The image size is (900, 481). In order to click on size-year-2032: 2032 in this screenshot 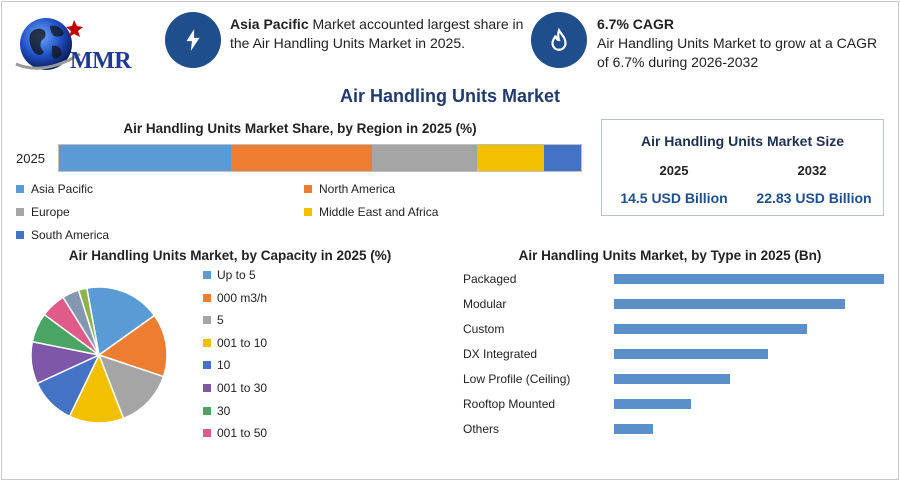, I will do `click(812, 170)`.